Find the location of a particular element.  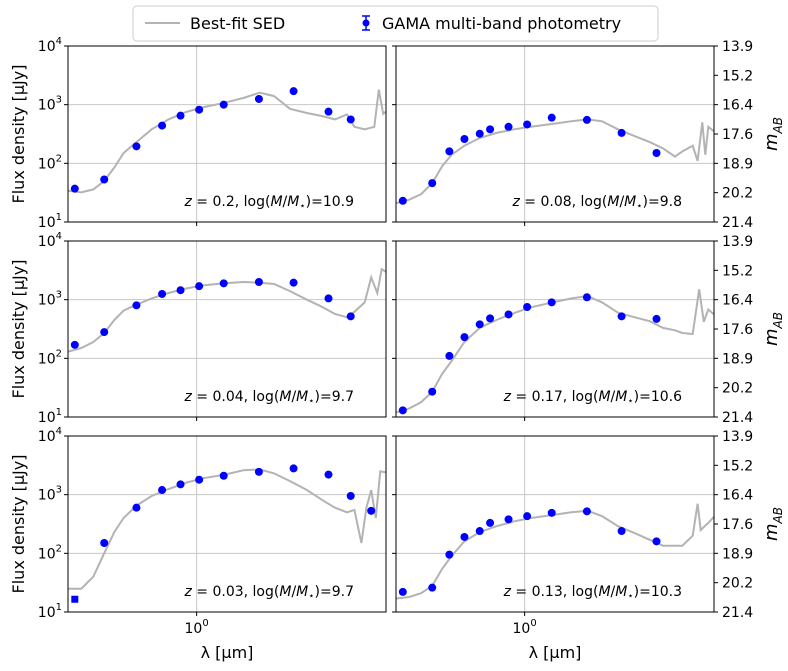

panel-annotation: z = 0.2, log(M/M⋆)=10.9 is located at coordinates (268, 203).